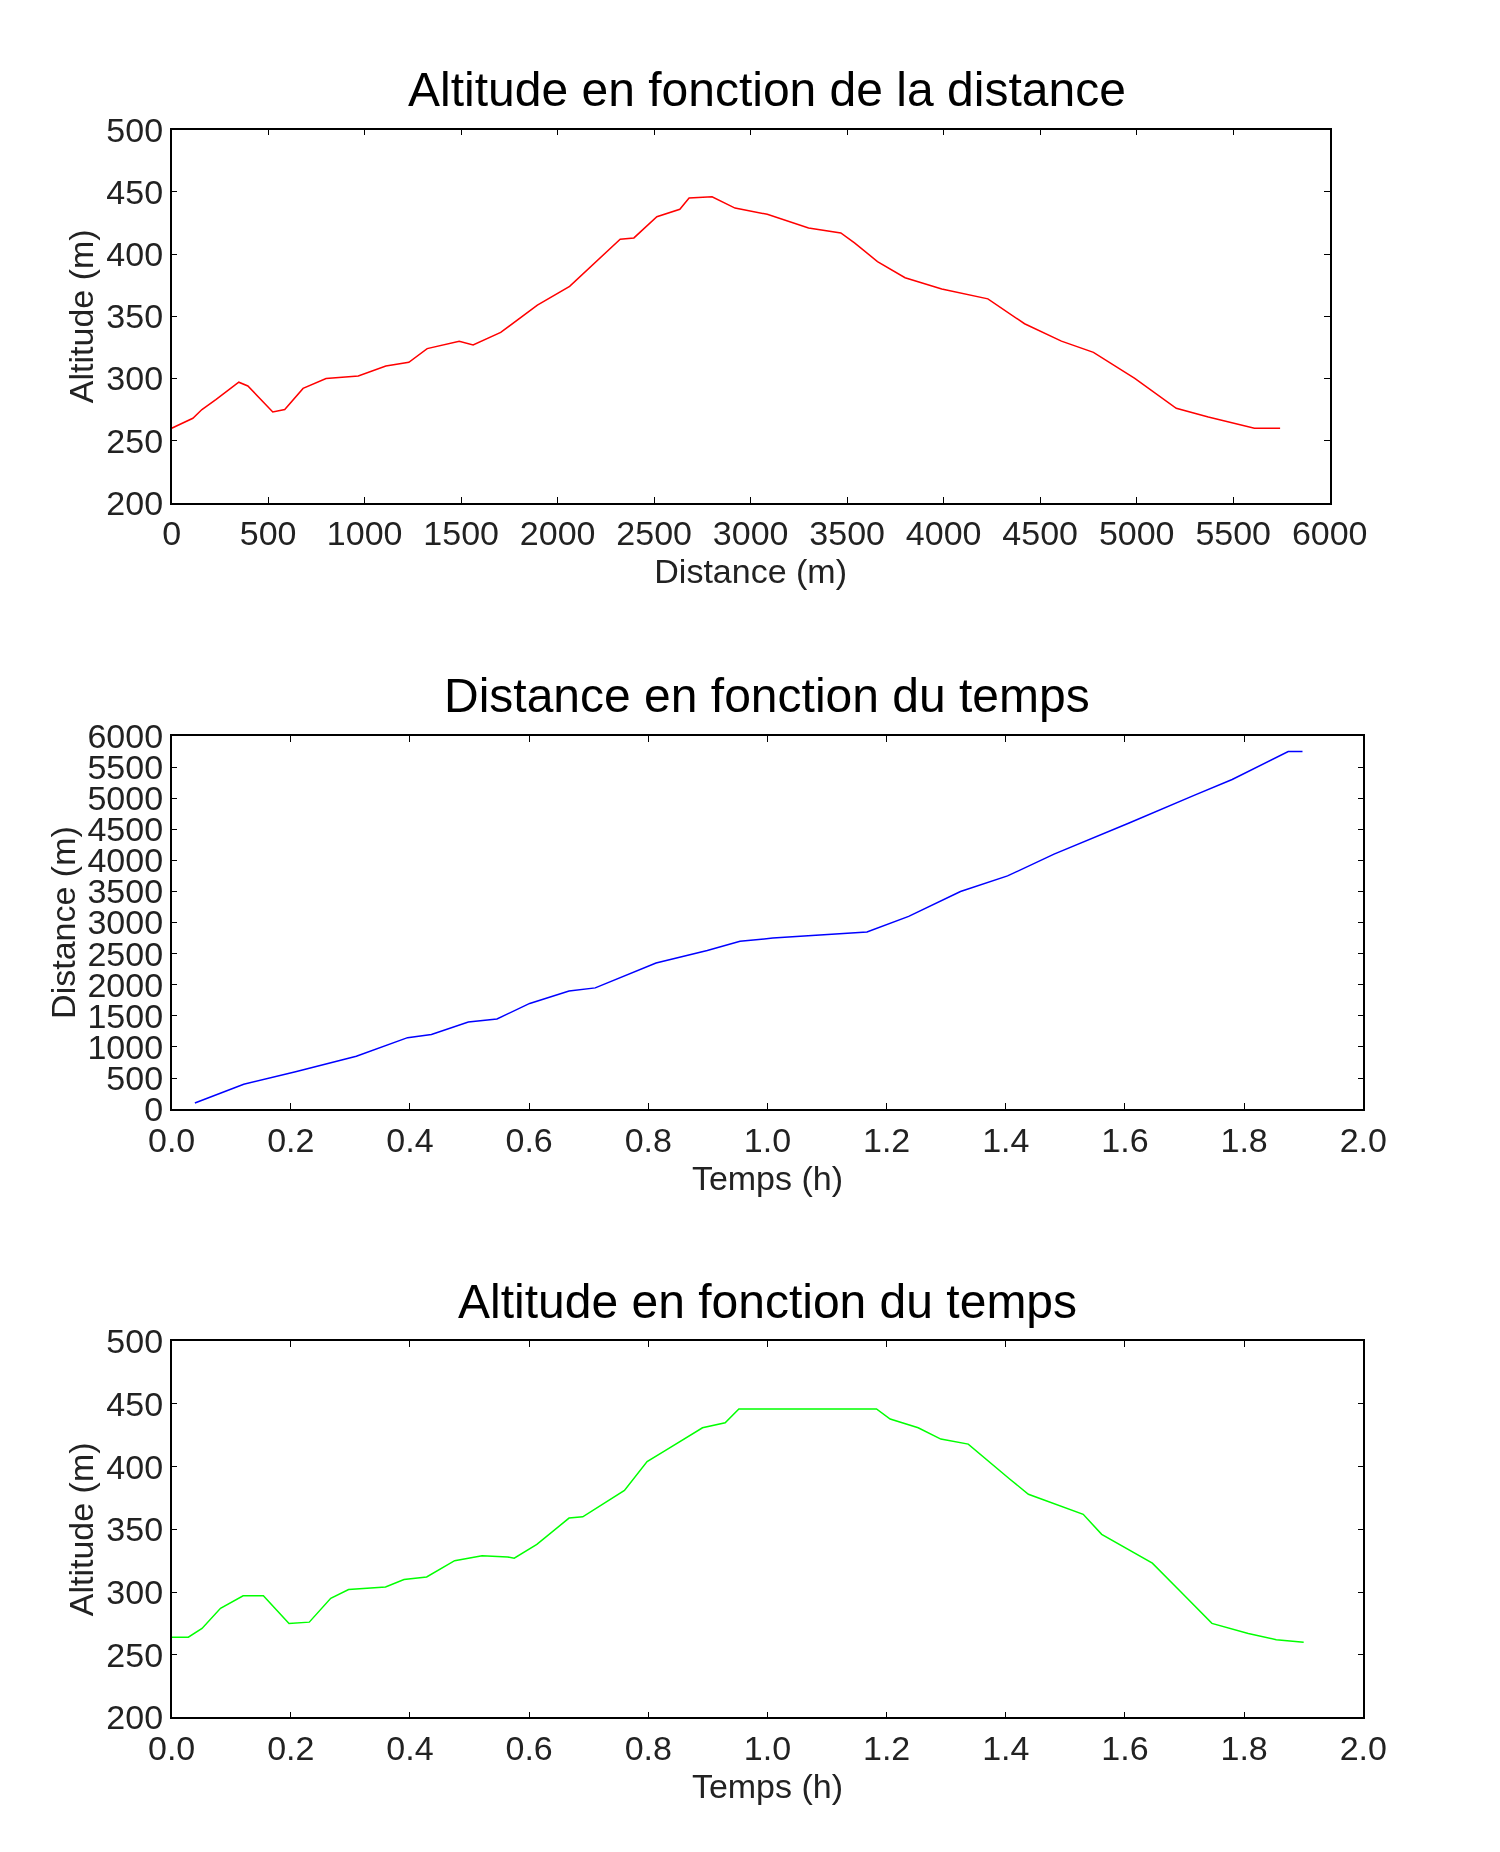 The height and width of the screenshot is (1852, 1500). Describe the element at coordinates (767, 89) in the screenshot. I see `chart-title: Altitude en fonction de la distance` at that location.